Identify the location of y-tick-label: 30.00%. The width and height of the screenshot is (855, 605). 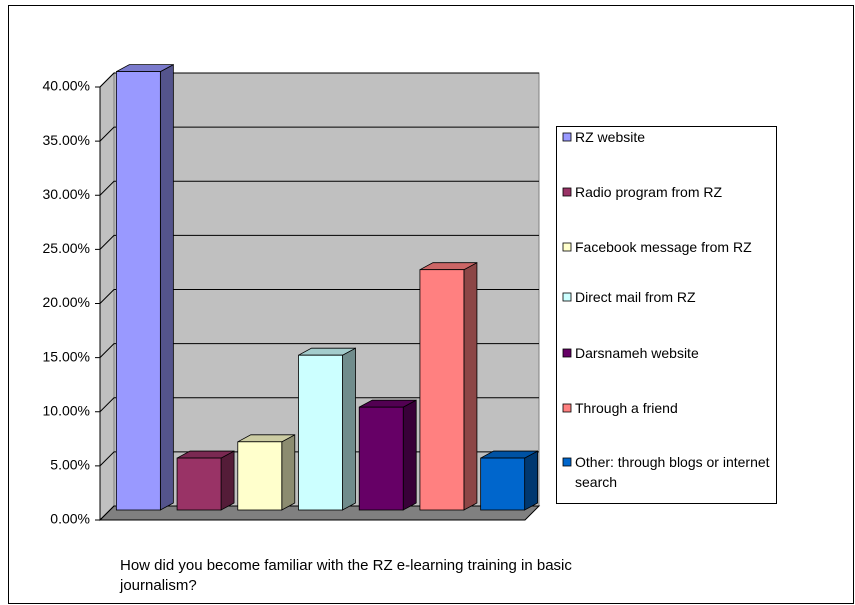
(66, 194).